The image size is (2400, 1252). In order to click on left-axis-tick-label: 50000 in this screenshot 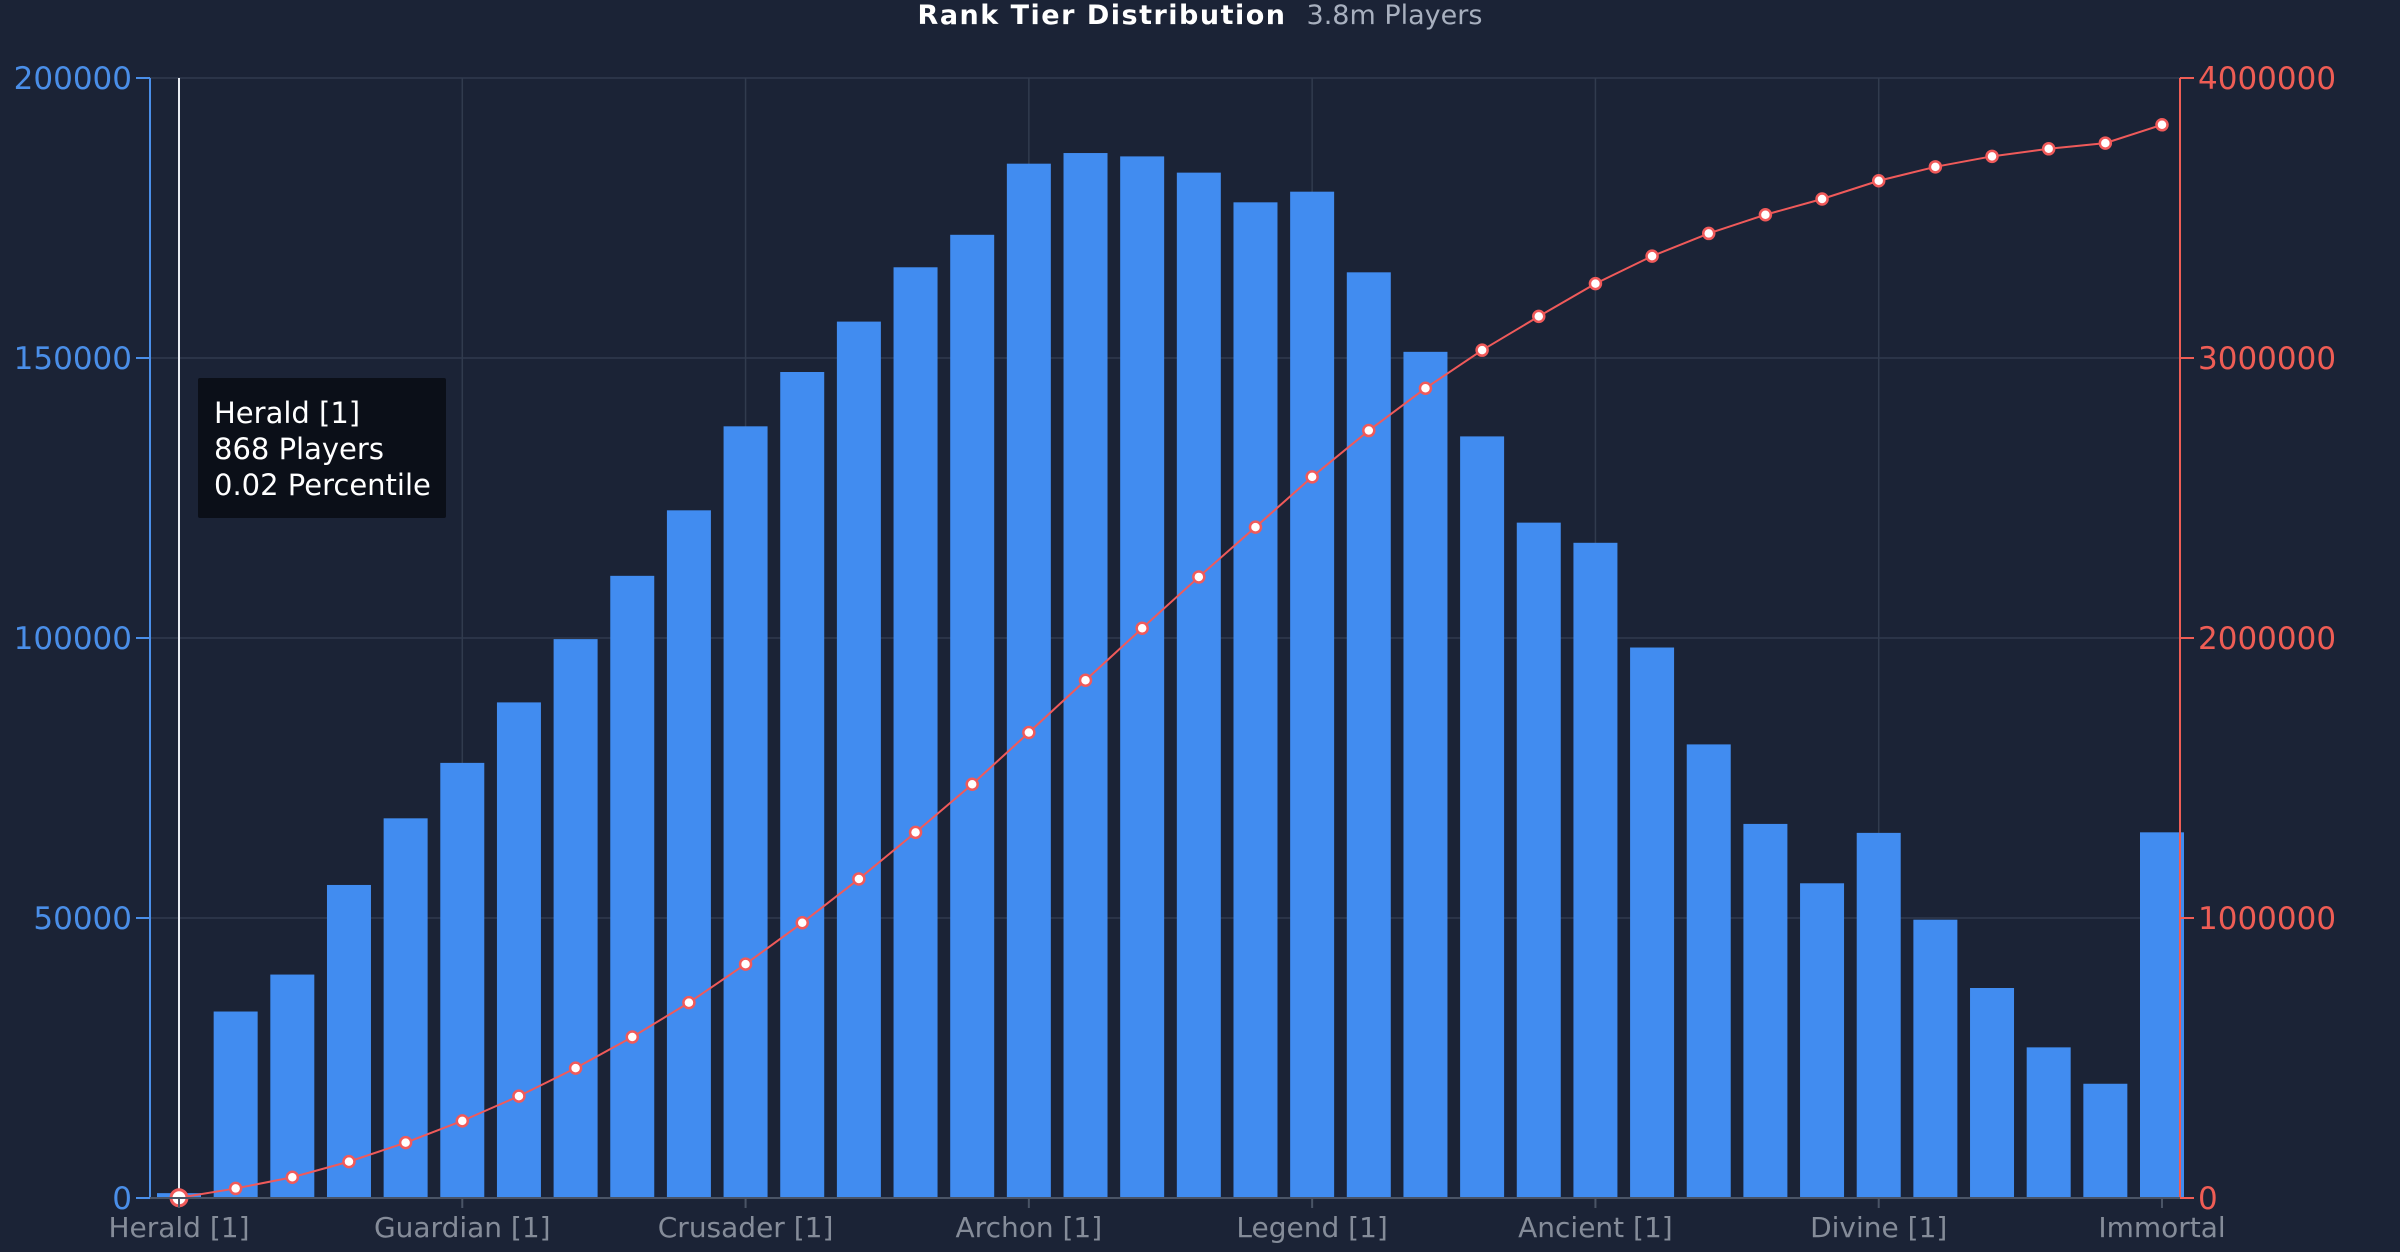, I will do `click(82, 919)`.